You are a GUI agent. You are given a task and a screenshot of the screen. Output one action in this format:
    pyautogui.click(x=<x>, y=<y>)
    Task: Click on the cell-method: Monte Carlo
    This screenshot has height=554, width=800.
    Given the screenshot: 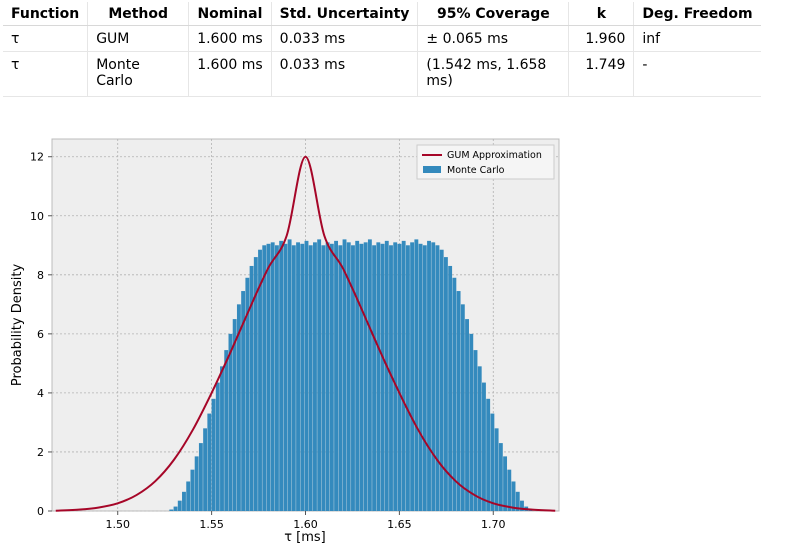 What is the action you would take?
    pyautogui.click(x=138, y=74)
    